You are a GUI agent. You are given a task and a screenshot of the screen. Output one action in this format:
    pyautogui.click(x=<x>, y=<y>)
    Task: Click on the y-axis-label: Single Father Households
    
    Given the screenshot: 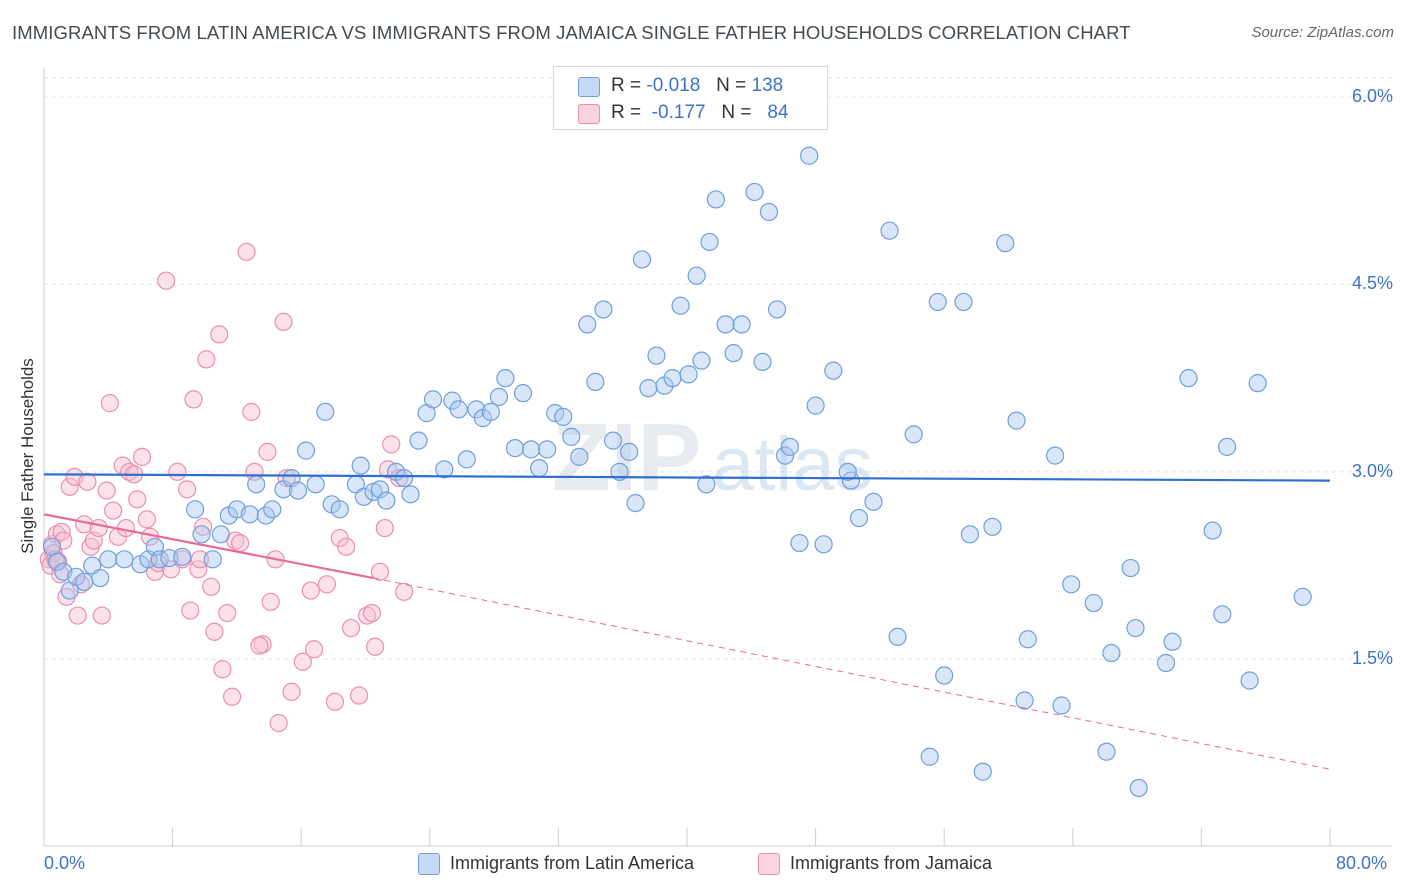 What is the action you would take?
    pyautogui.click(x=27, y=456)
    